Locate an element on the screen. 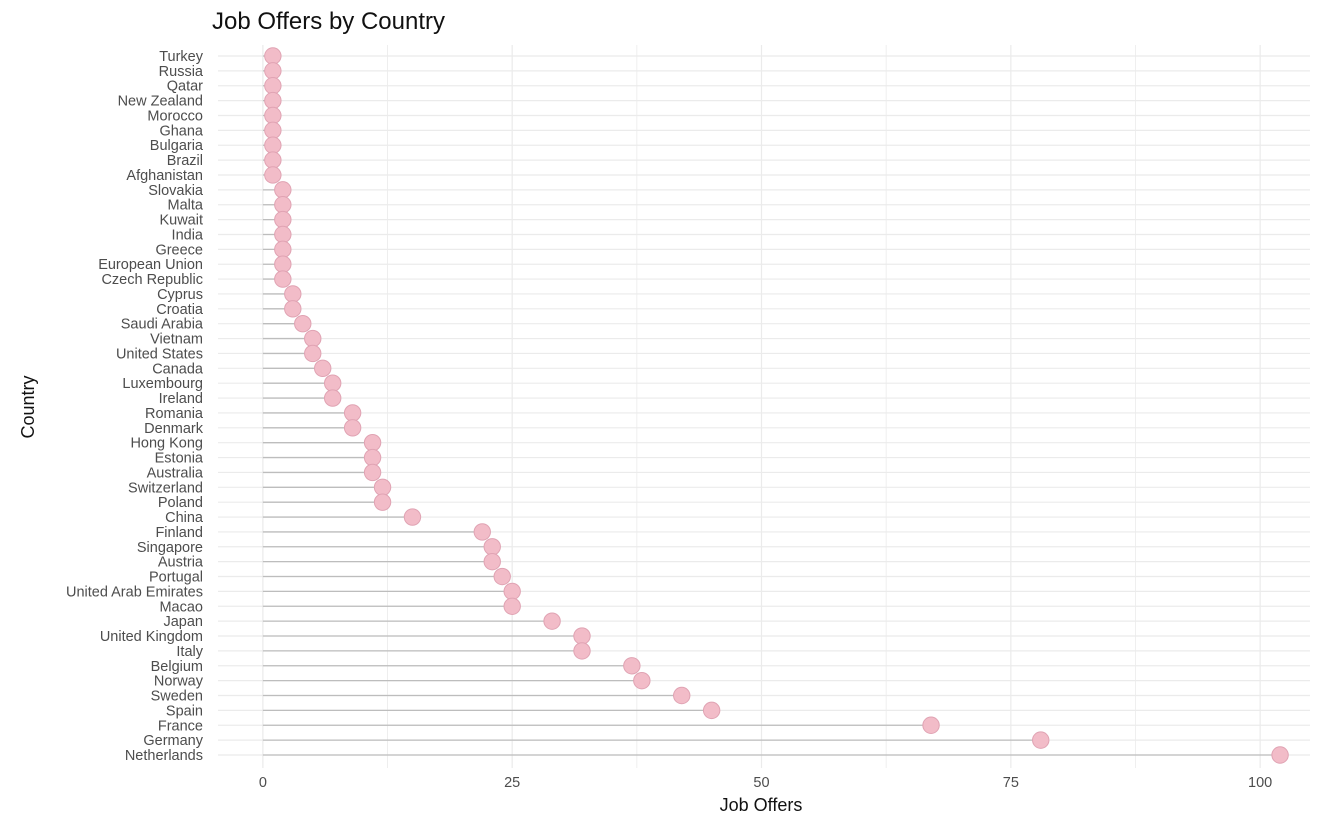  y-axis-title: Country is located at coordinates (28, 406).